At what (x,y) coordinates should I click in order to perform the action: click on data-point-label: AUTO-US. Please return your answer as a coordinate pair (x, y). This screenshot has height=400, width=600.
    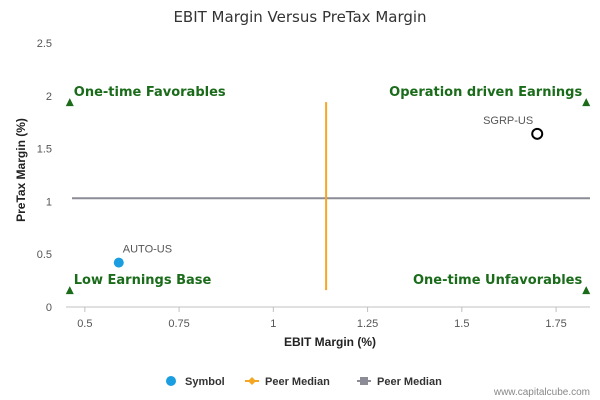
    Looking at the image, I should click on (147, 250).